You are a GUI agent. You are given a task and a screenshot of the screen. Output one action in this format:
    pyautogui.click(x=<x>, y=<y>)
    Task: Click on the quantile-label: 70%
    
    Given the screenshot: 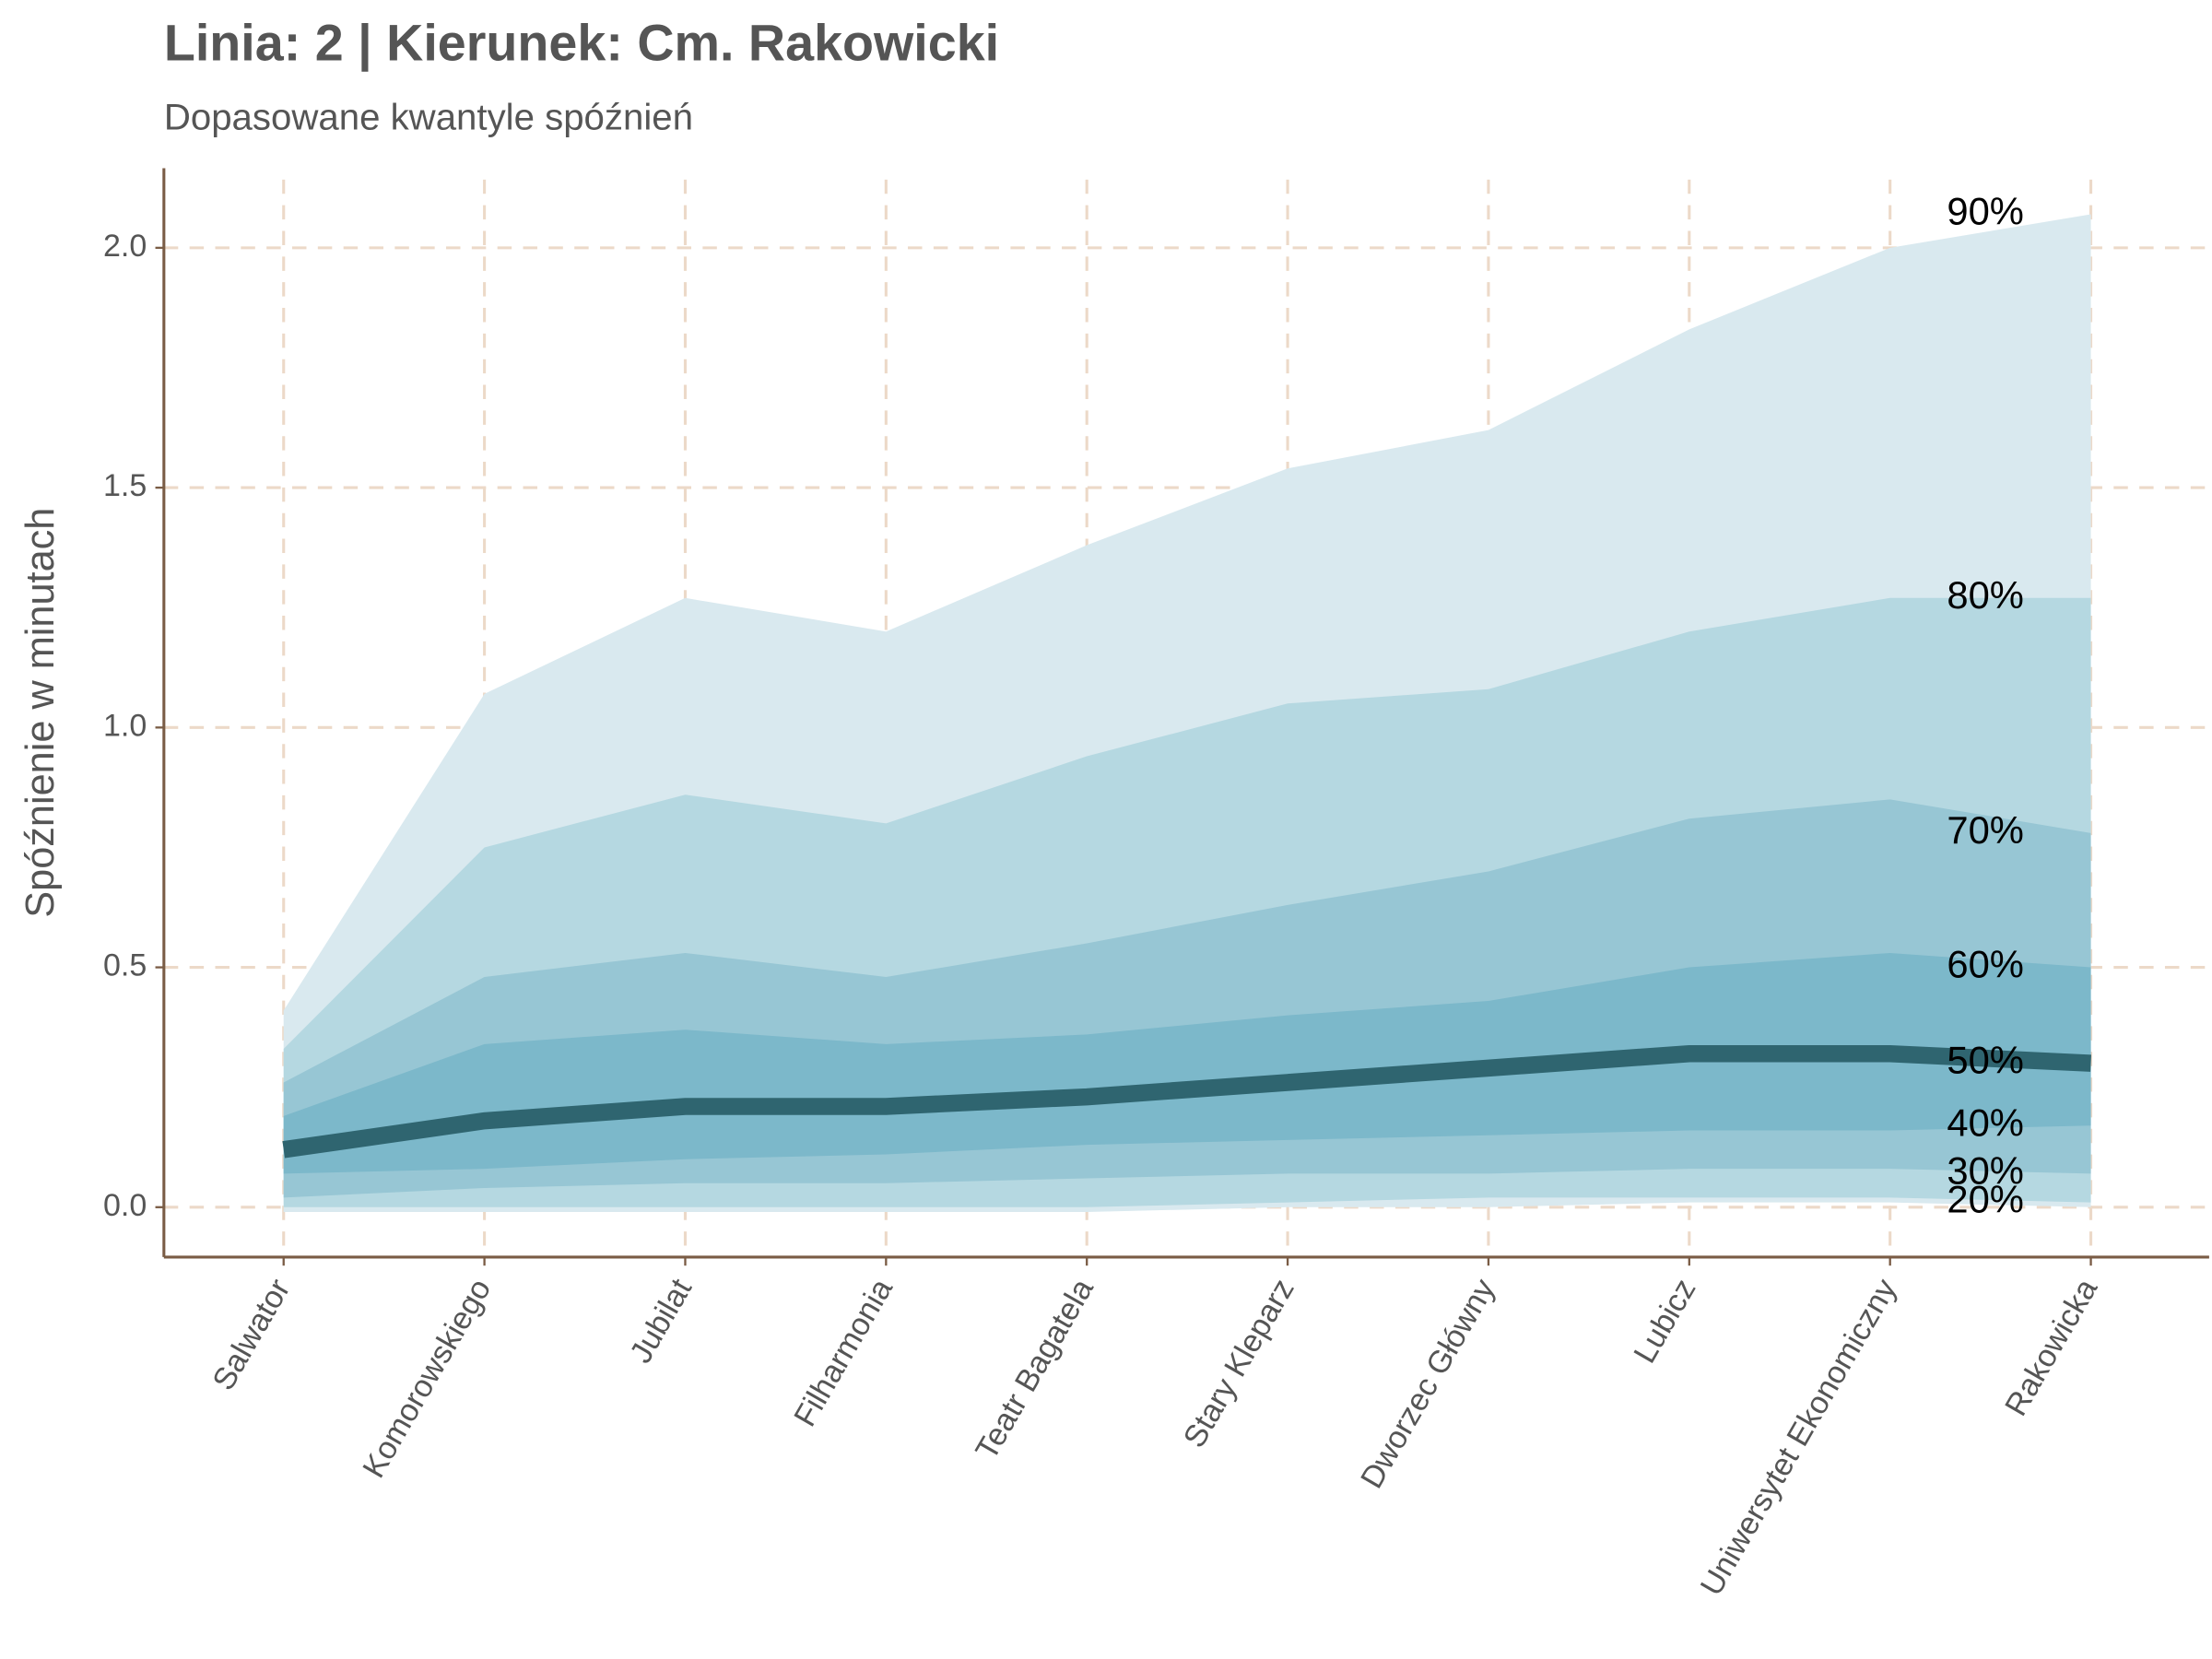 What is the action you would take?
    pyautogui.click(x=1985, y=830)
    